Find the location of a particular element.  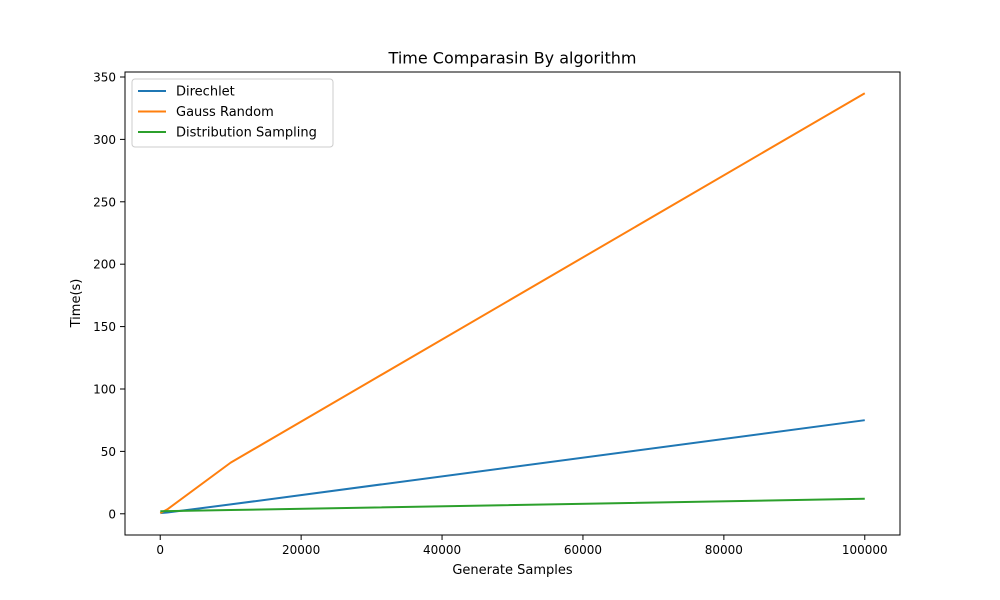

x-tick-label-0: 0 is located at coordinates (160, 550).